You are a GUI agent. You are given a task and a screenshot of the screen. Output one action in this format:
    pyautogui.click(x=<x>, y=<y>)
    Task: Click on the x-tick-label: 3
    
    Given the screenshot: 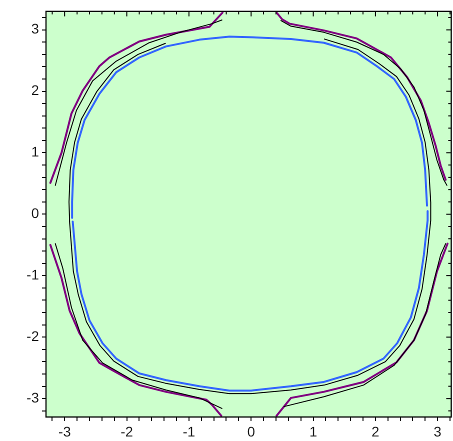 What is the action you would take?
    pyautogui.click(x=438, y=431)
    